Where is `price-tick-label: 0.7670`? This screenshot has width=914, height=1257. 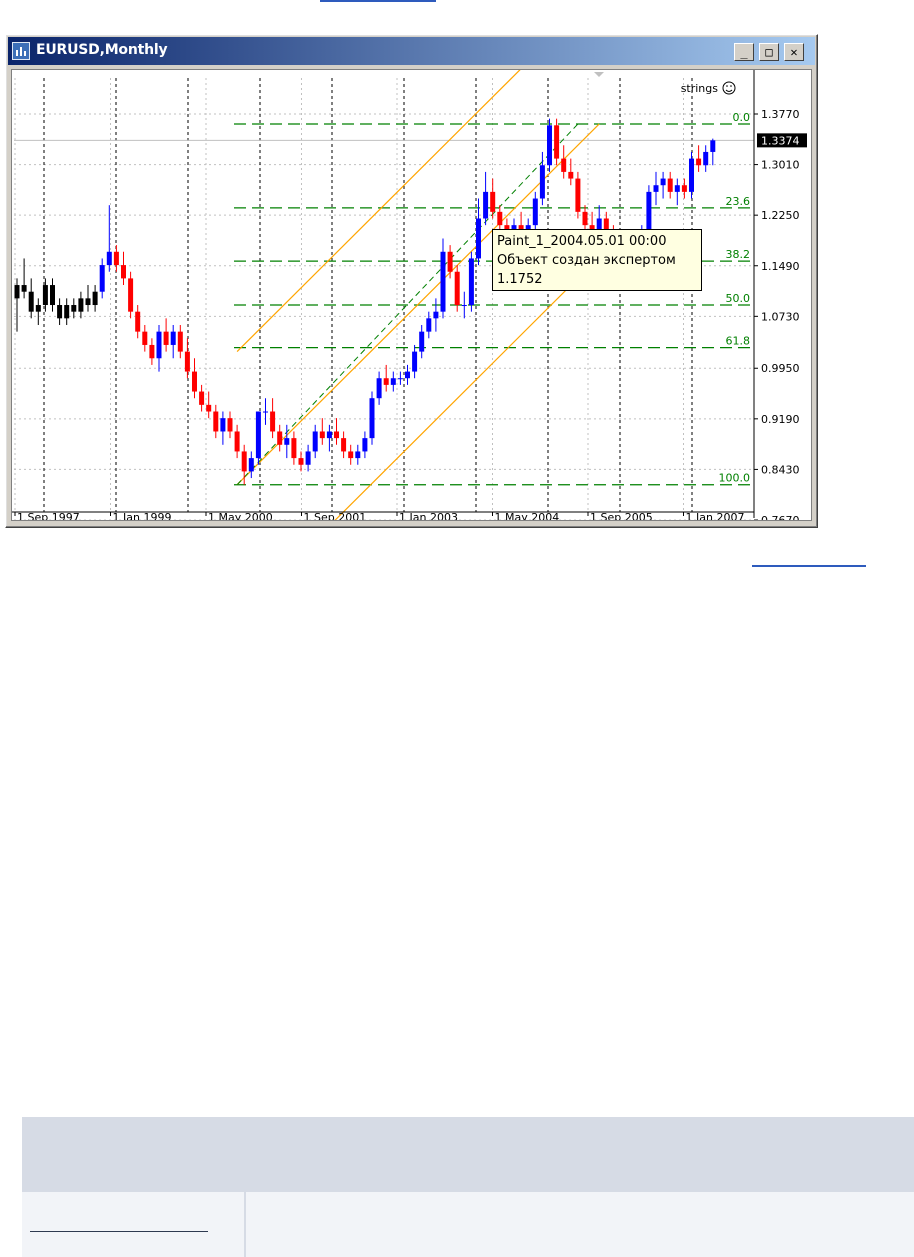 price-tick-label: 0.7670 is located at coordinates (780, 517).